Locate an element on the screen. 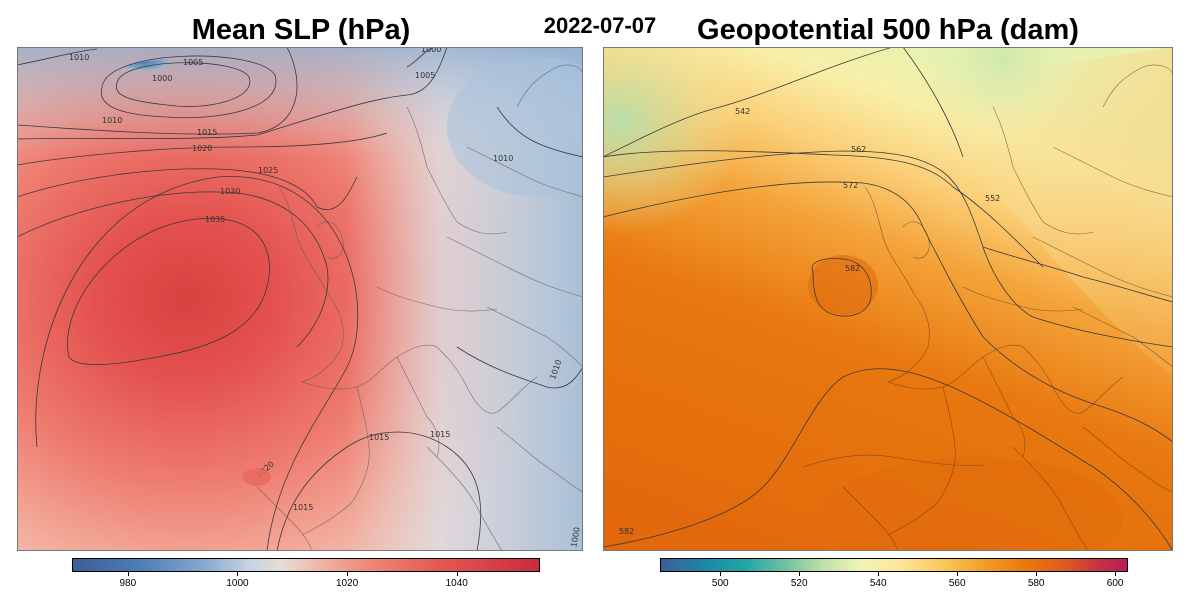 Image resolution: width=1200 pixels, height=600 pixels. z500-tick-label-4: 580 is located at coordinates (1036, 583).